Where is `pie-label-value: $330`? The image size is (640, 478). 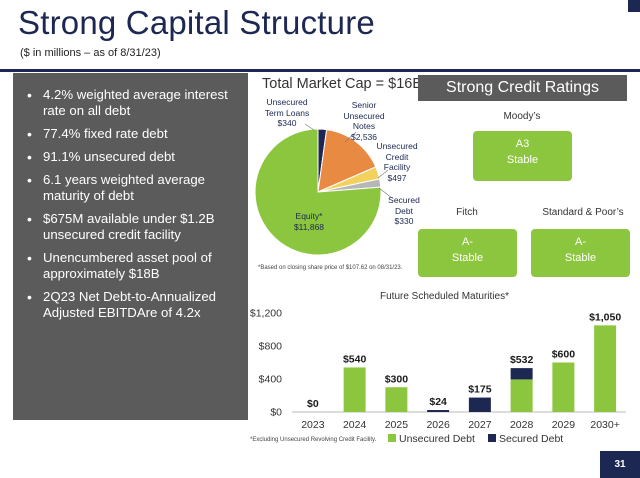
pie-label-value: $330 is located at coordinates (404, 221).